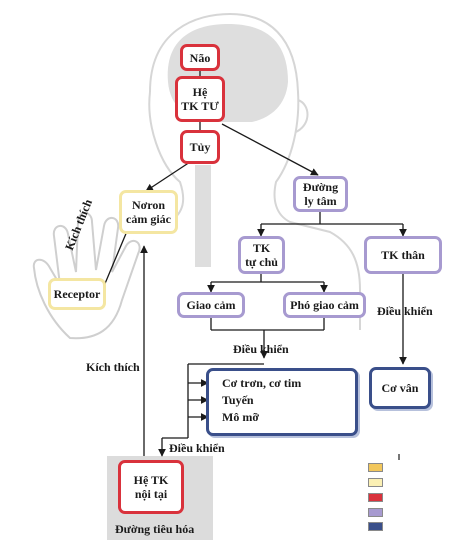  What do you see at coordinates (211, 305) in the screenshot?
I see `node-giao-cam: Giao cảm` at bounding box center [211, 305].